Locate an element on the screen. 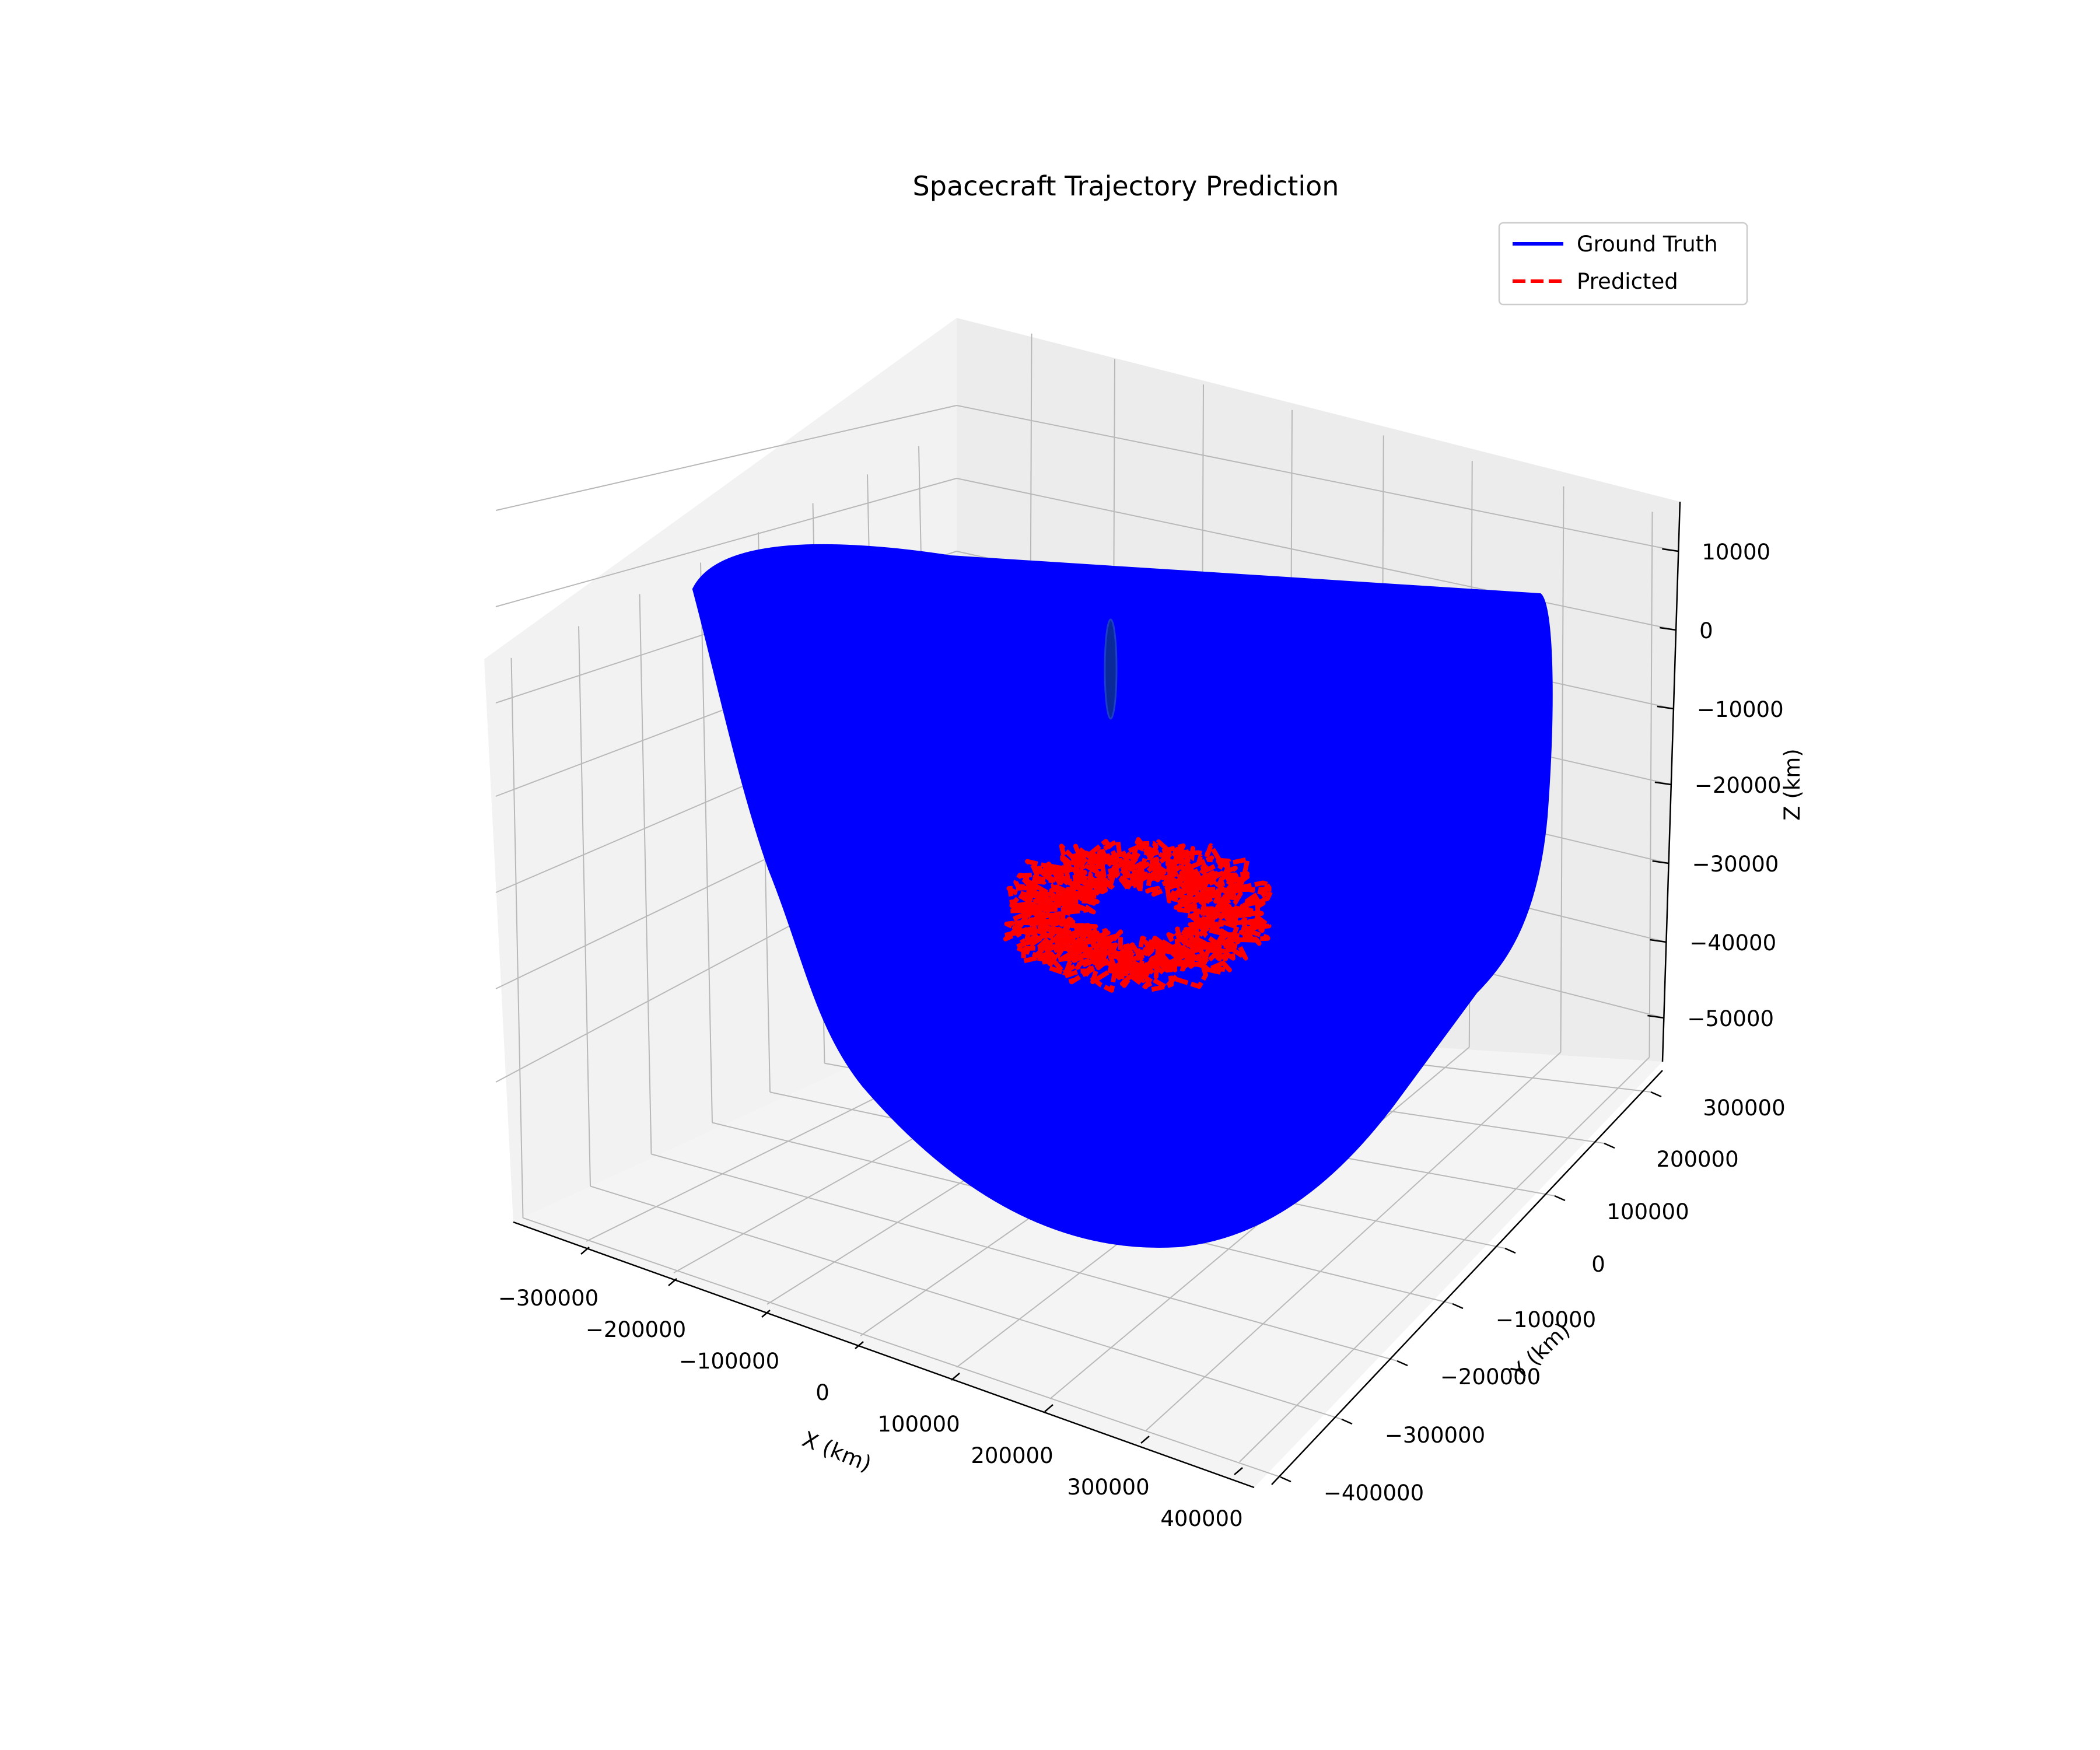 The height and width of the screenshot is (1750, 2100). z-tick-label: 10000 is located at coordinates (1736, 552).